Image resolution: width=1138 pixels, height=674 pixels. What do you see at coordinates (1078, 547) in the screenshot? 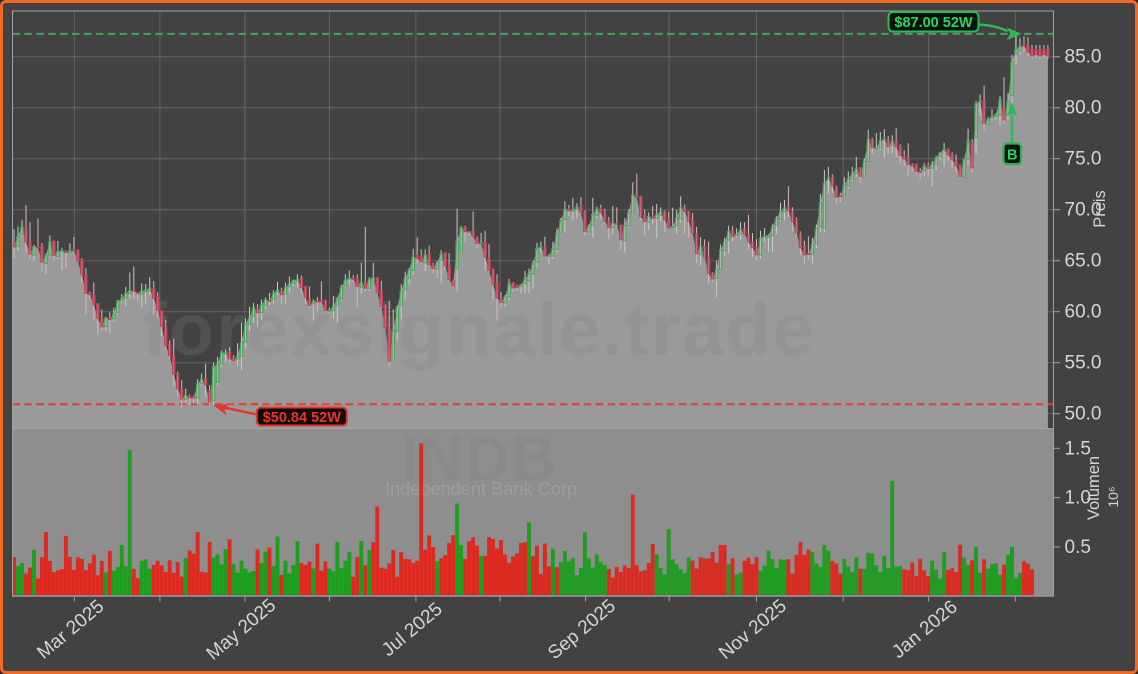
I see `svg-text: 0.5` at bounding box center [1078, 547].